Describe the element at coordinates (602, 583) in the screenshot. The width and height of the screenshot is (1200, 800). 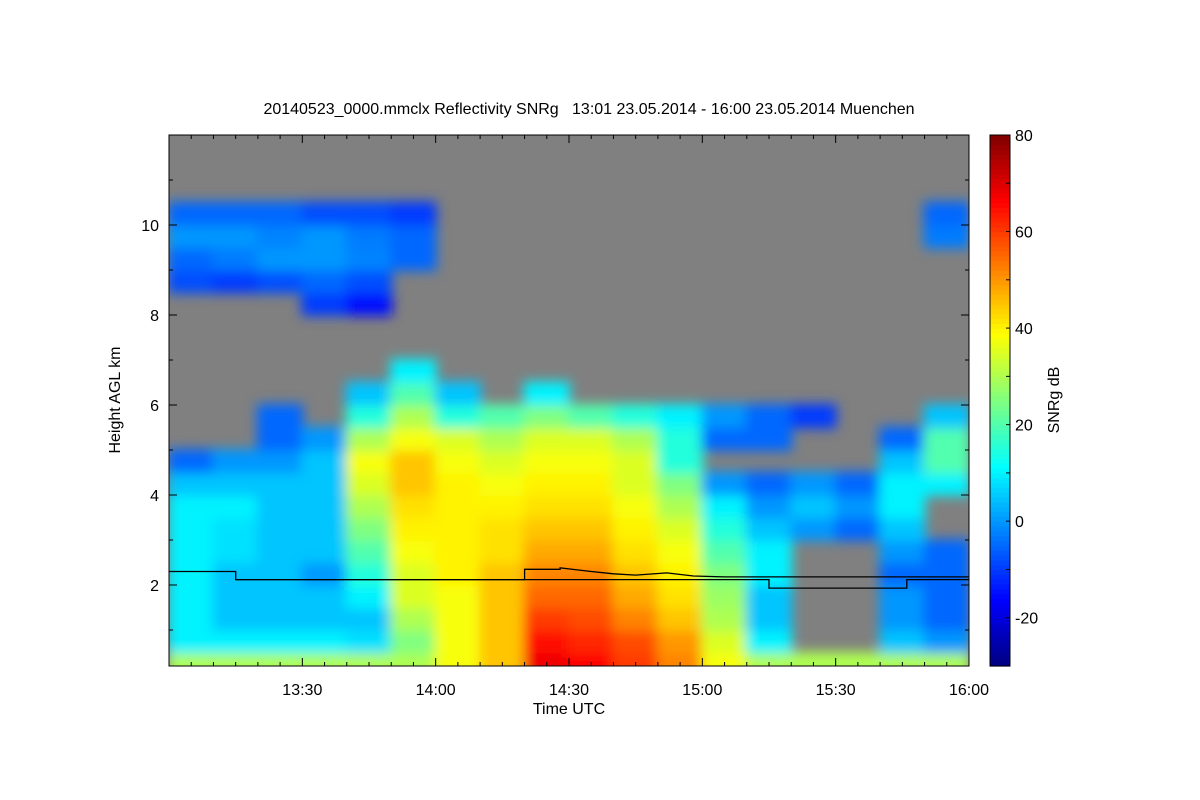
I see `lower-layer-height-line` at that location.